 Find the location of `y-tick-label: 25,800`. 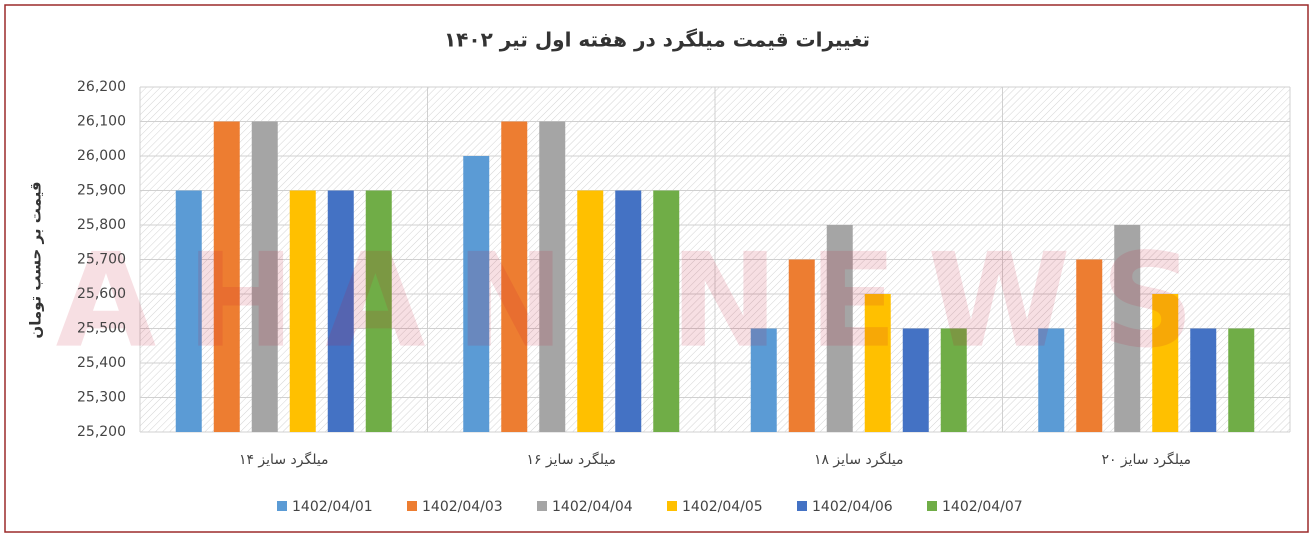

y-tick-label: 25,800 is located at coordinates (101, 225).